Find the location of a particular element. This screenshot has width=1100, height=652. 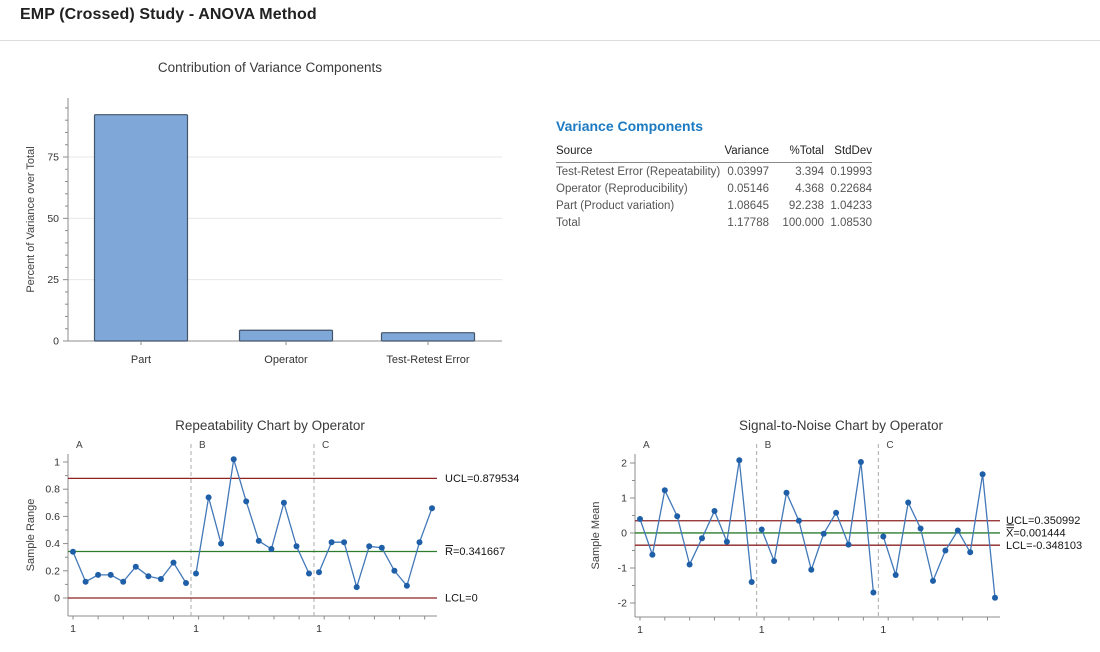

table-cell: 1.17788 is located at coordinates (748, 222).